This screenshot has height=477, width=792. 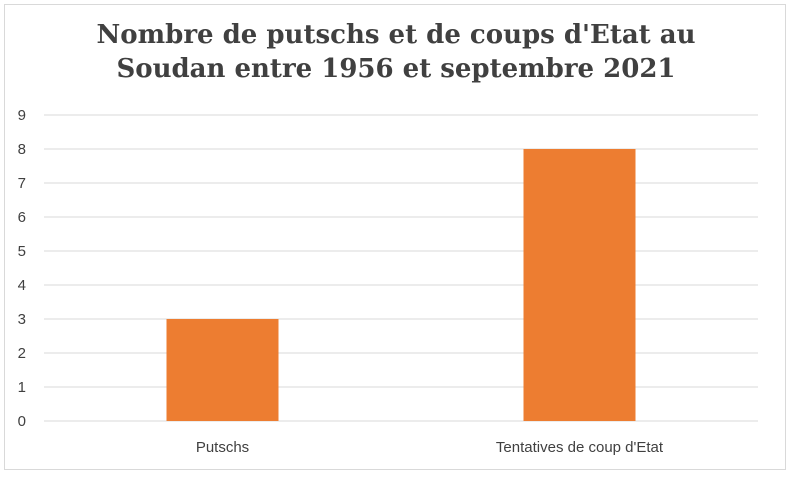 I want to click on chart-title-line-2: Soudan entre 1956 et septembre 2021, so click(x=396, y=69).